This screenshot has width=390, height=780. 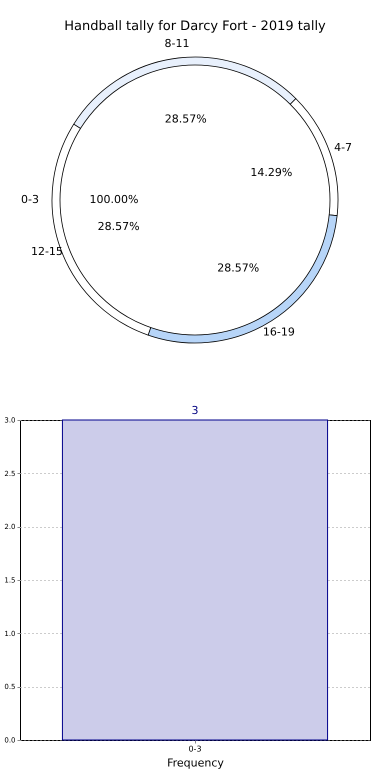 What do you see at coordinates (114, 199) in the screenshot?
I see `data-label: 100.00%` at bounding box center [114, 199].